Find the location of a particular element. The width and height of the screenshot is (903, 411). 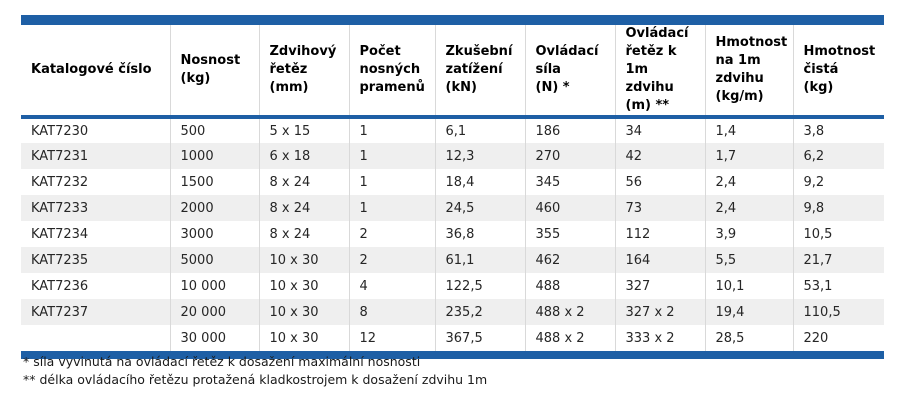

table-row: KAT7235 5000 10 x 30 2 61,1 462 164 5,5 21,7 is located at coordinates (452, 260).